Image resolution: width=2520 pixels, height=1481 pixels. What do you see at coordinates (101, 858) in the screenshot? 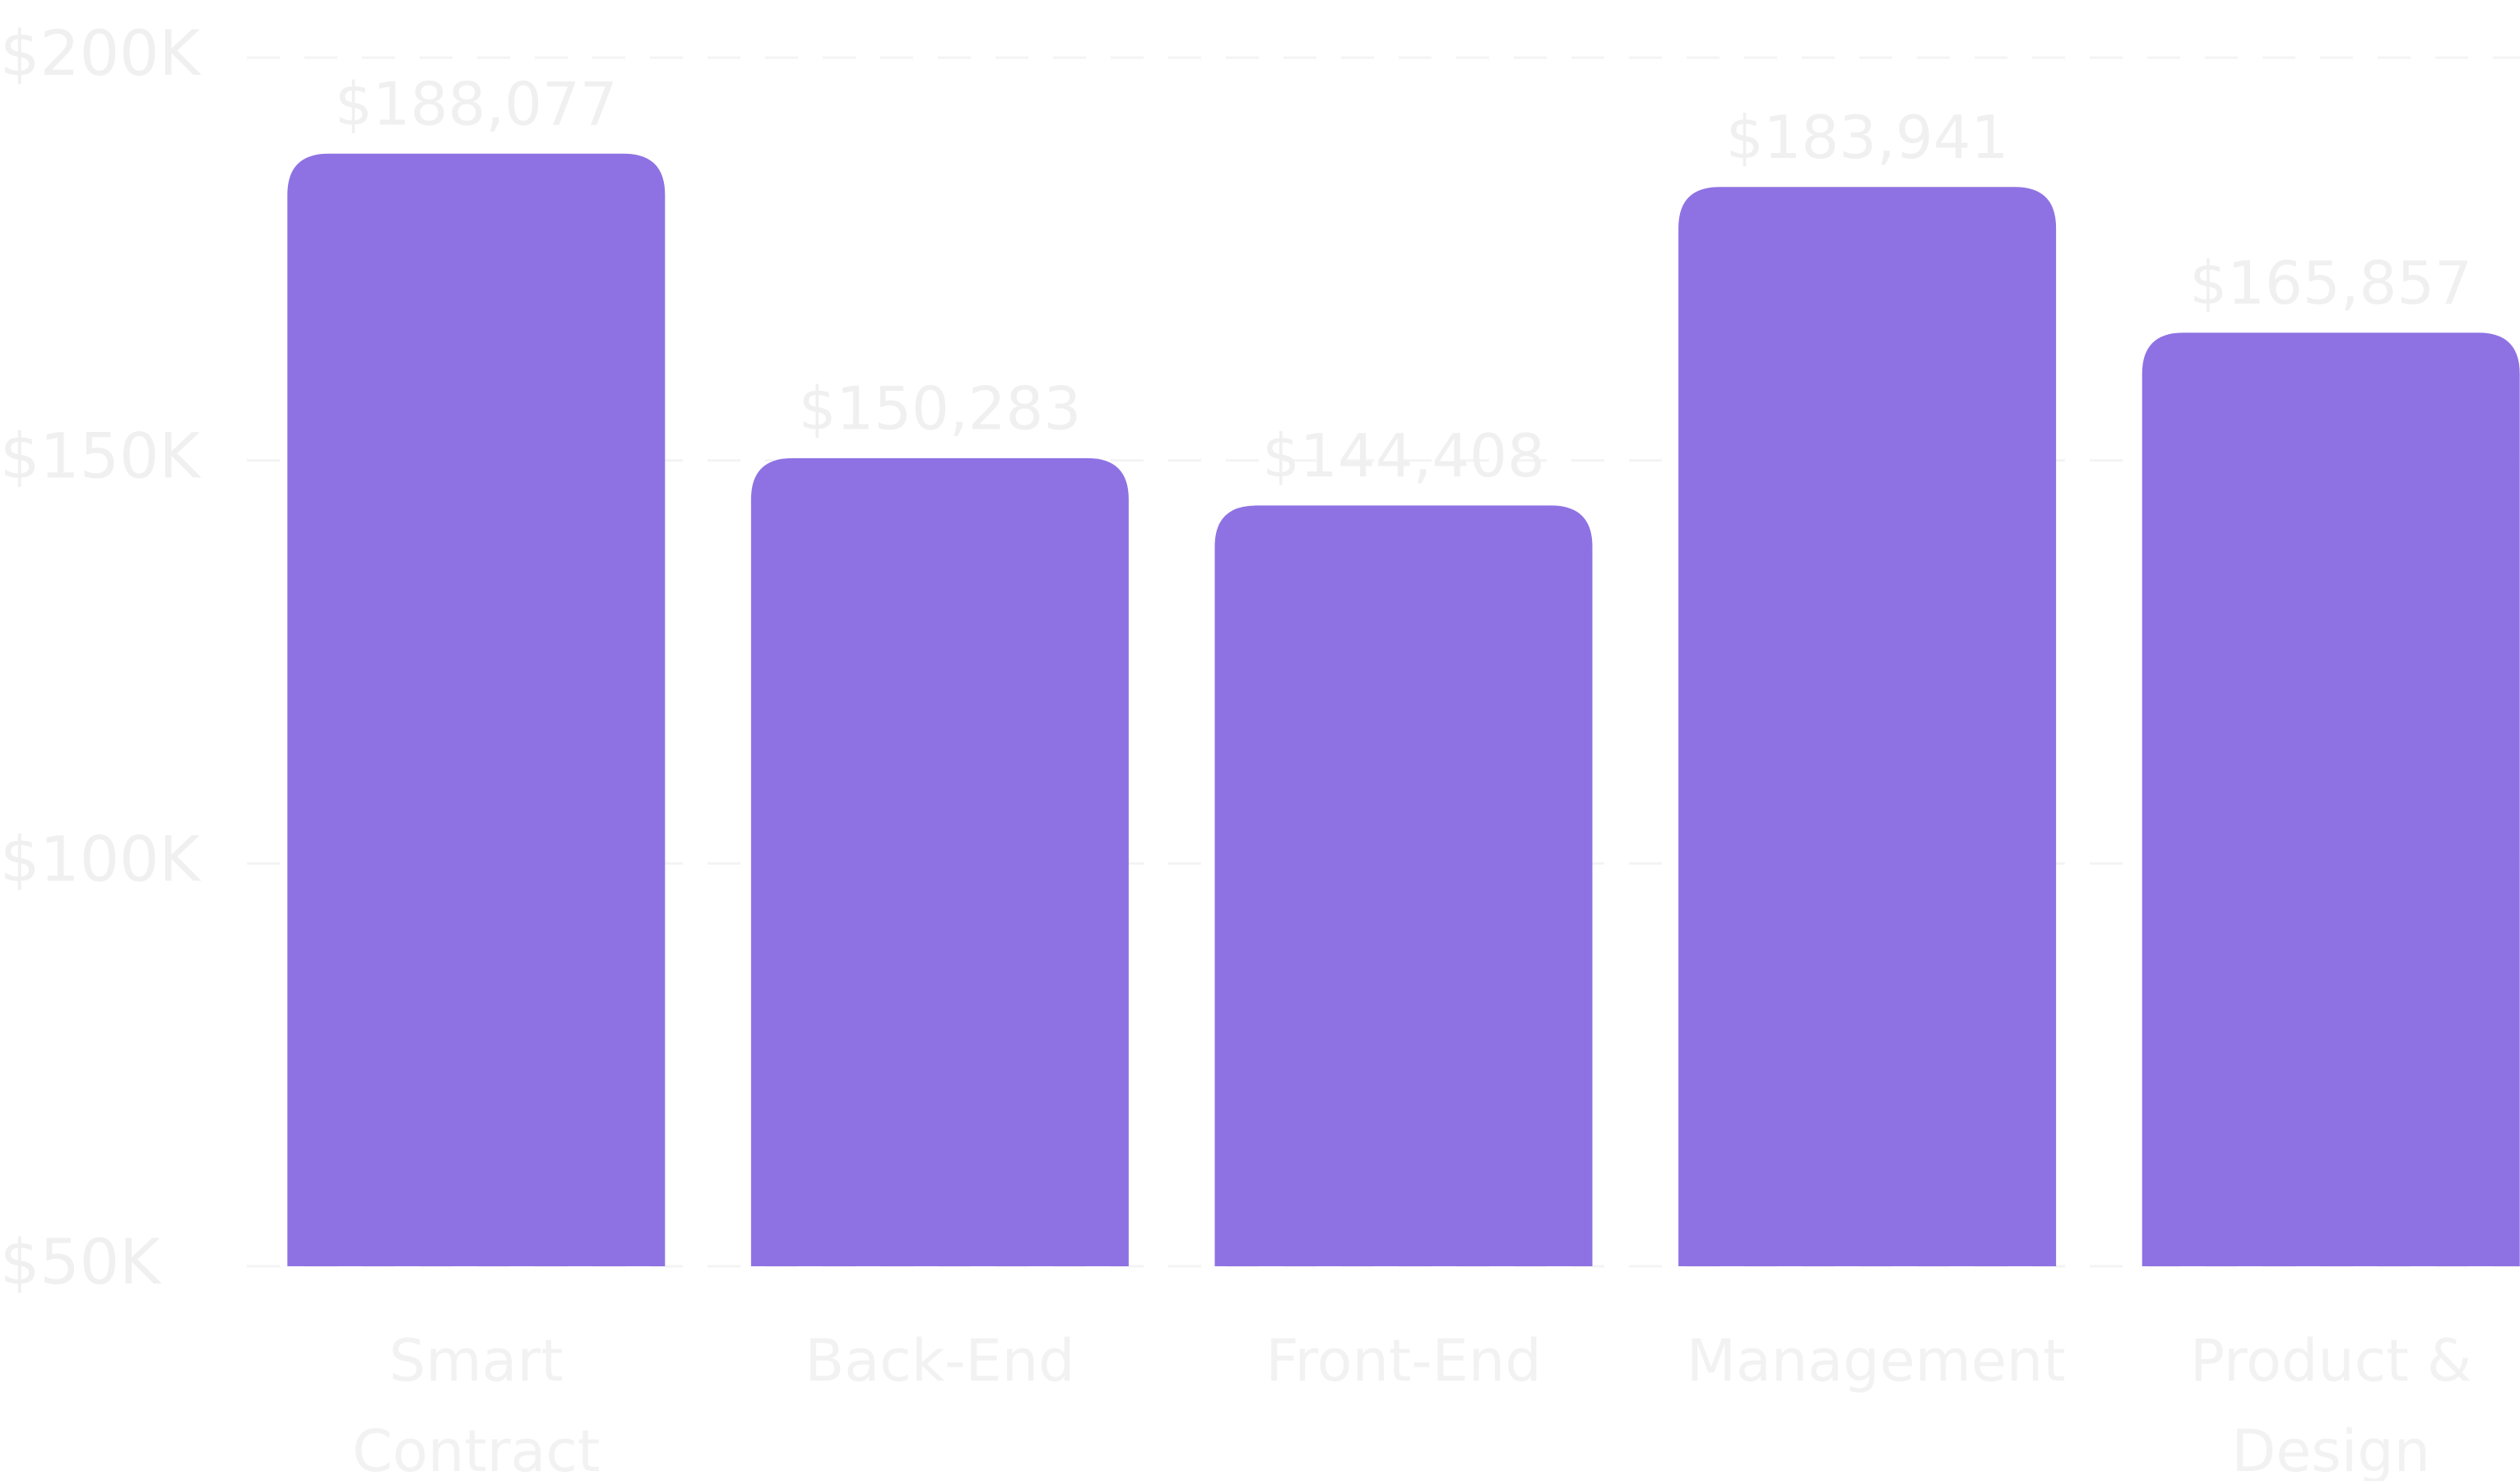
I see `y-tick-label: $100K` at bounding box center [101, 858].